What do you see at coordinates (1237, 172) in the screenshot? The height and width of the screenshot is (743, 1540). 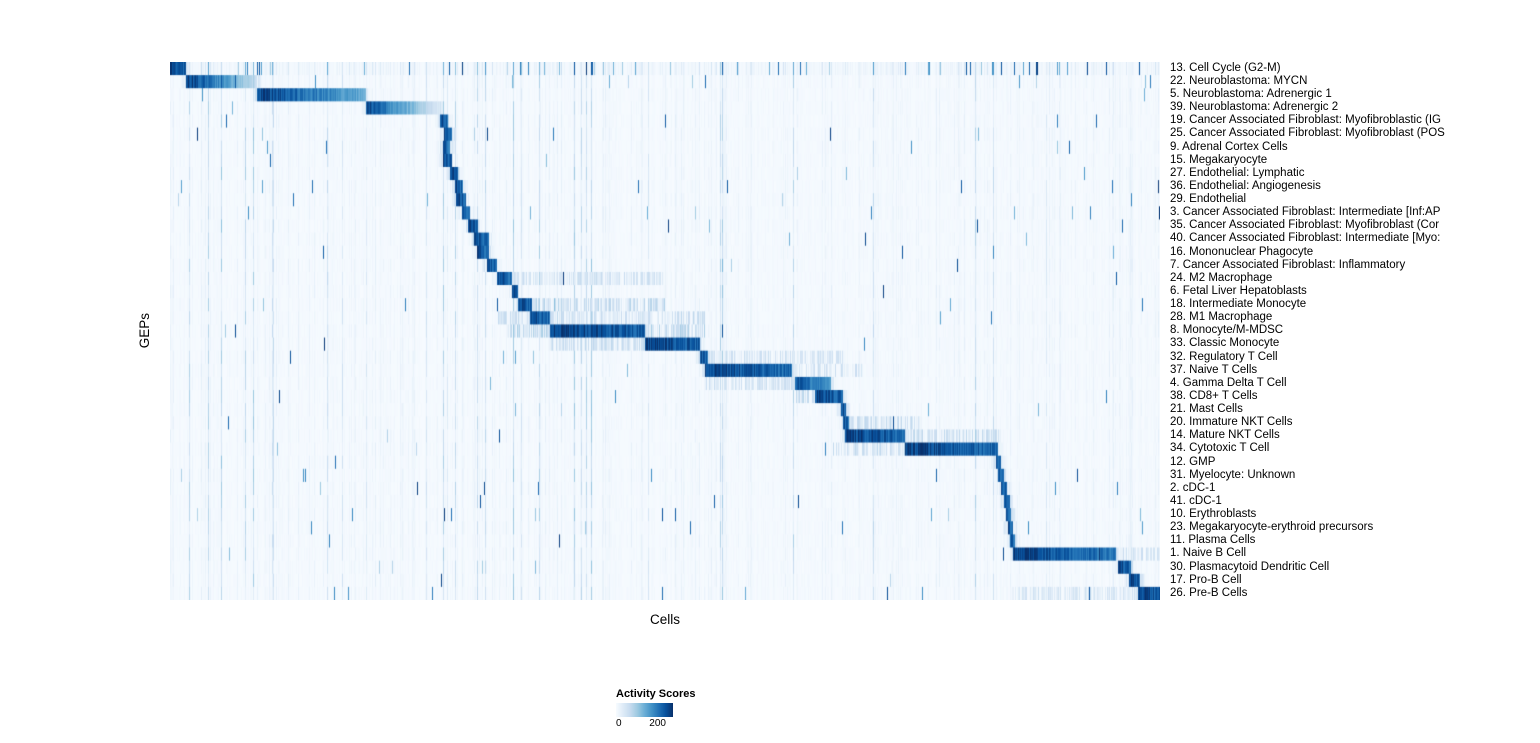 I see `row-label: 27. Endothelial: Lymphatic` at bounding box center [1237, 172].